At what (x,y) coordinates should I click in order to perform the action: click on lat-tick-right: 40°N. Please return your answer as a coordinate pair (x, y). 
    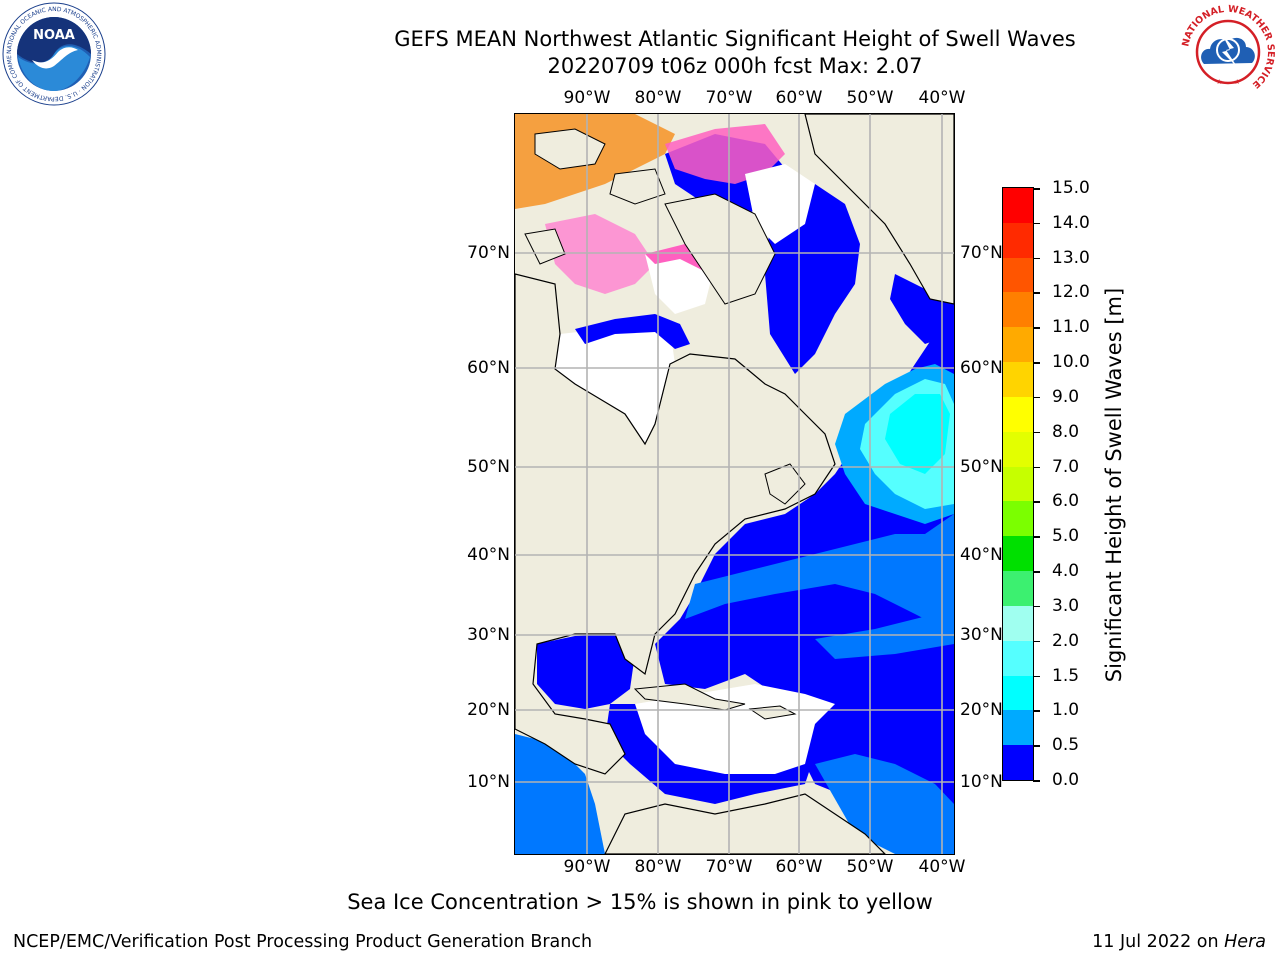
    Looking at the image, I should click on (981, 555).